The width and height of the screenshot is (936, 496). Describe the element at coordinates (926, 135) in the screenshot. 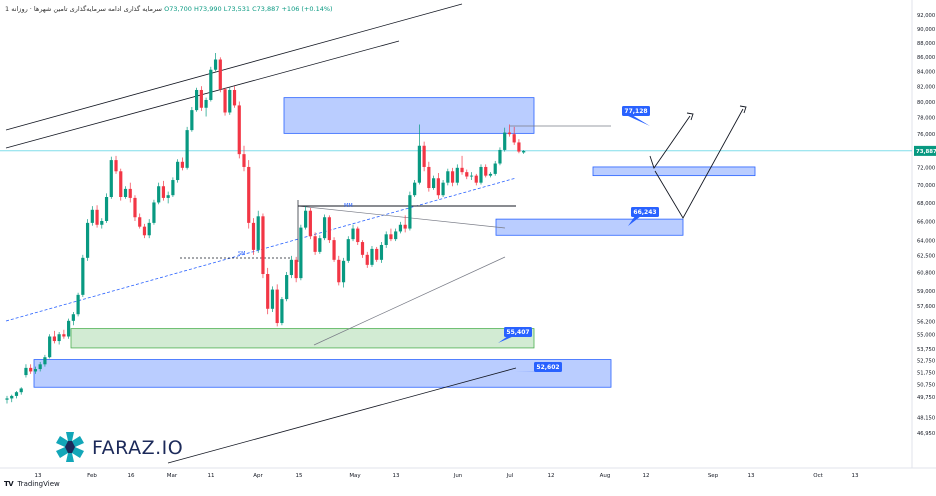

I see `y-tick-label: 76,000` at that location.